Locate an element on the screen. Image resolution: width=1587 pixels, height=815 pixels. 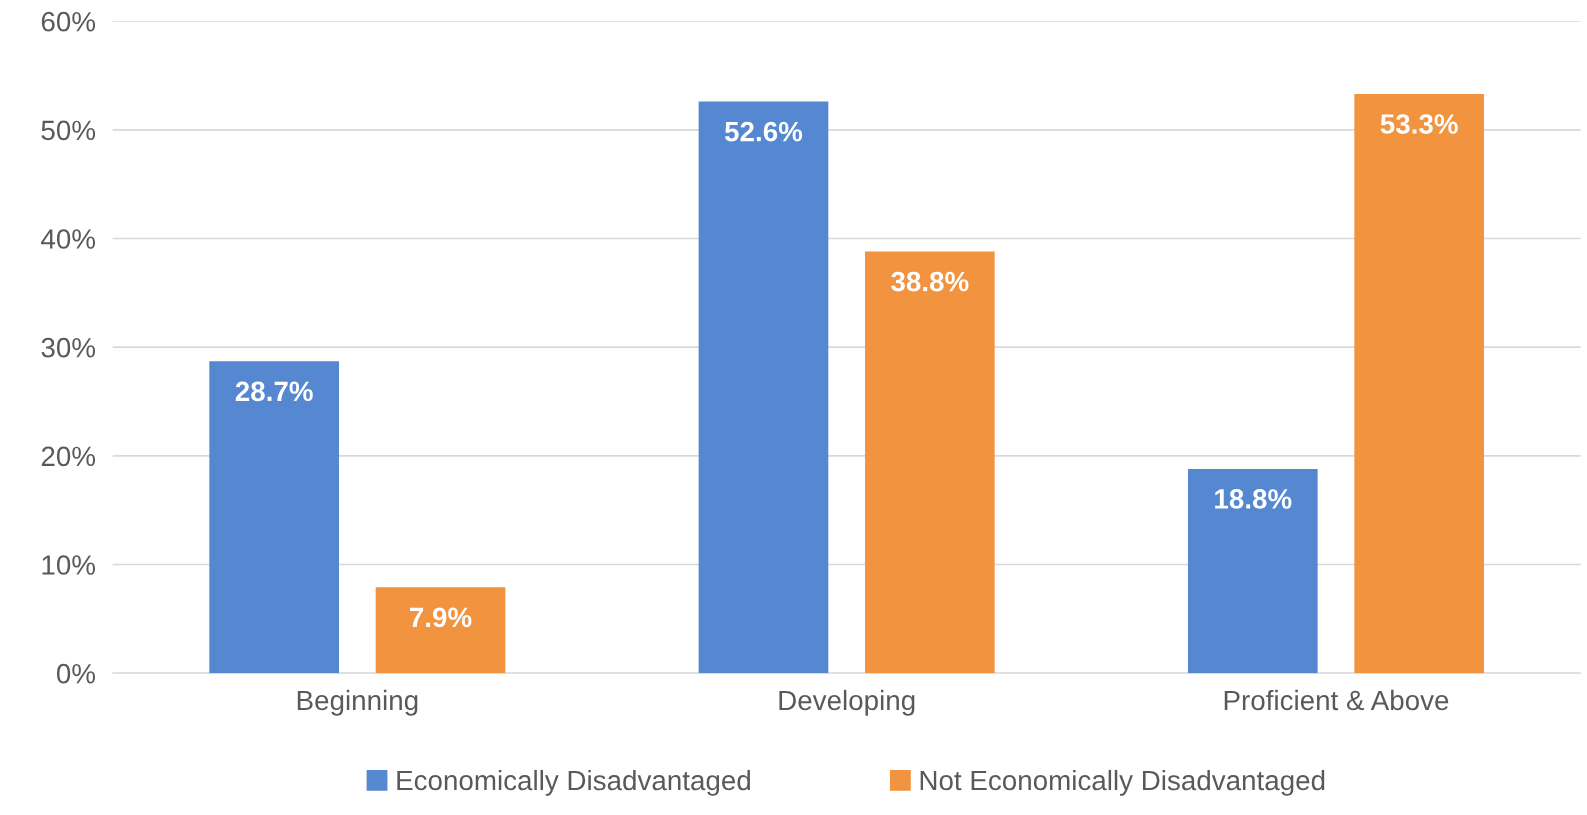
y-tick-label: 0% is located at coordinates (76, 673).